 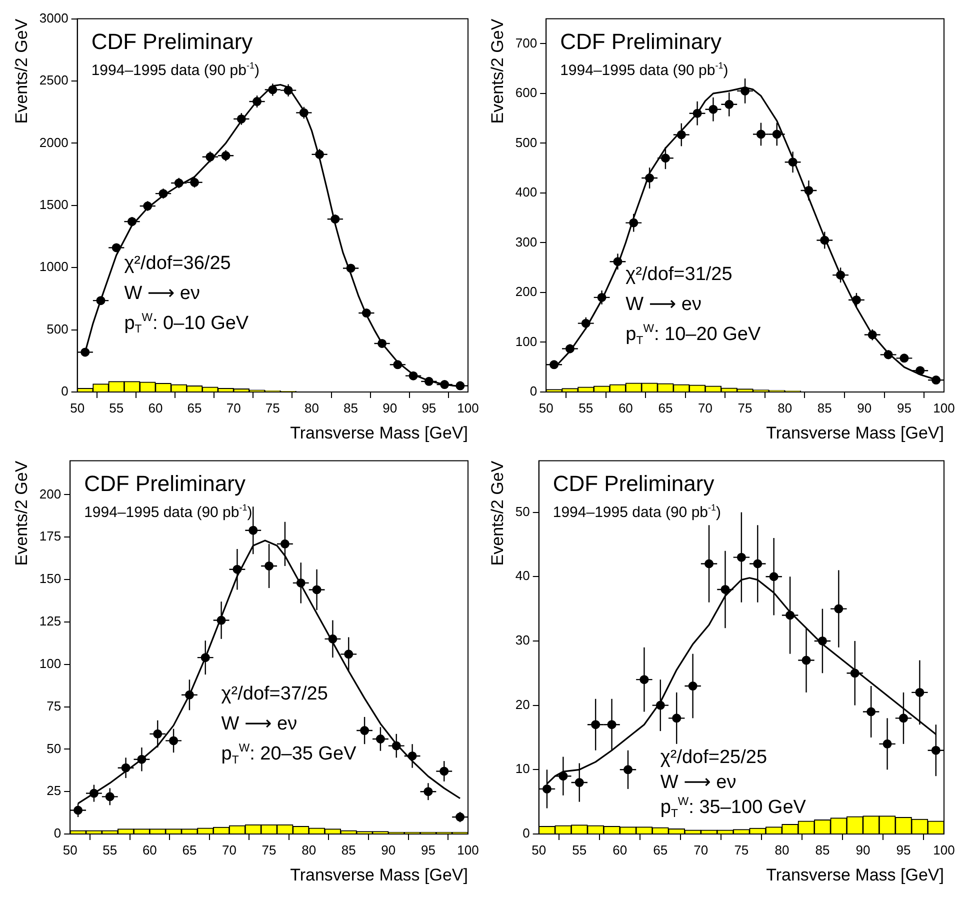 What do you see at coordinates (53, 204) in the screenshot?
I see `y-tick-label: 1500` at bounding box center [53, 204].